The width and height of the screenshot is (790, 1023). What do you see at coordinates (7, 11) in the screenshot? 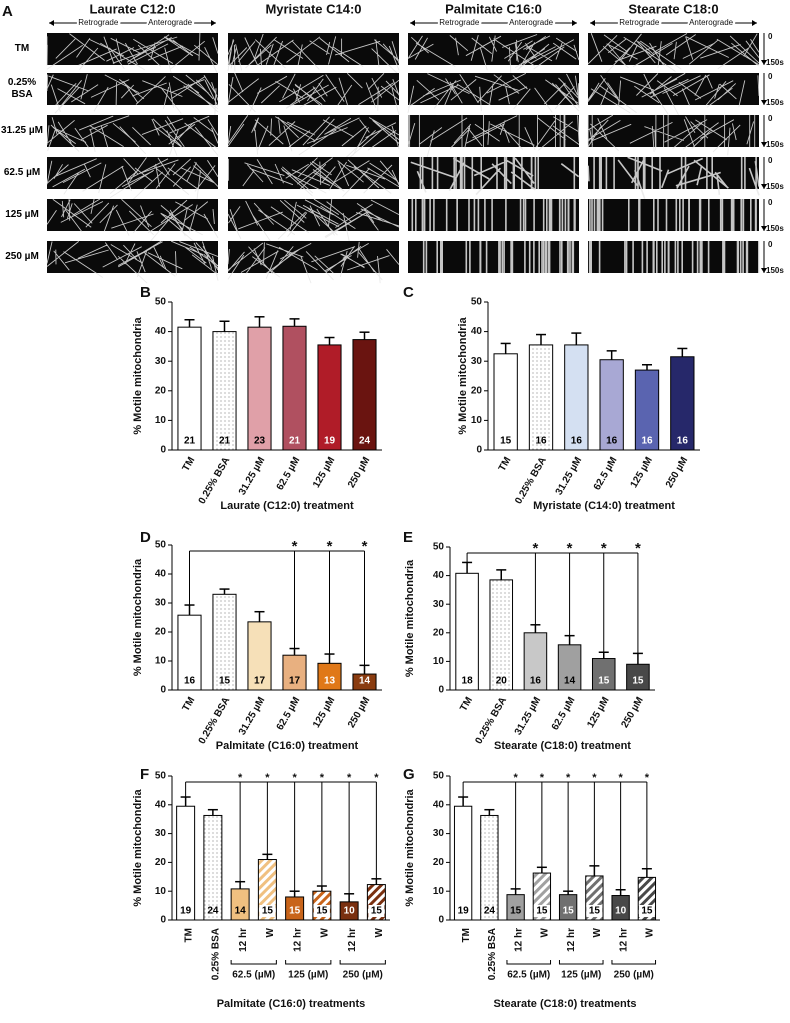
I see `panel-letter: A` at bounding box center [7, 11].